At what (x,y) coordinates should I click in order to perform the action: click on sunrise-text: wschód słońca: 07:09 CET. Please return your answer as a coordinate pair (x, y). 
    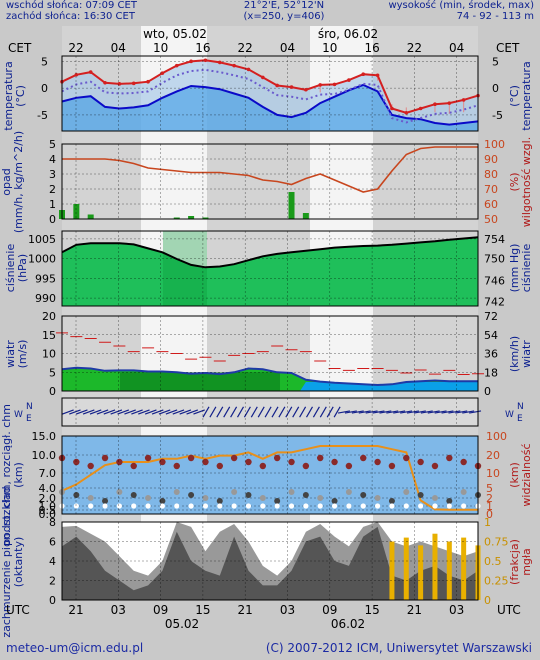
    Looking at the image, I should click on (72, 5).